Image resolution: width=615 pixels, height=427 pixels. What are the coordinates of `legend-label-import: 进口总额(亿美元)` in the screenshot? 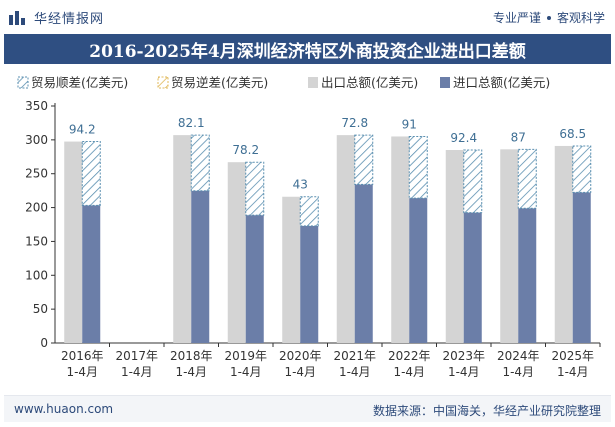 It's located at (501, 82).